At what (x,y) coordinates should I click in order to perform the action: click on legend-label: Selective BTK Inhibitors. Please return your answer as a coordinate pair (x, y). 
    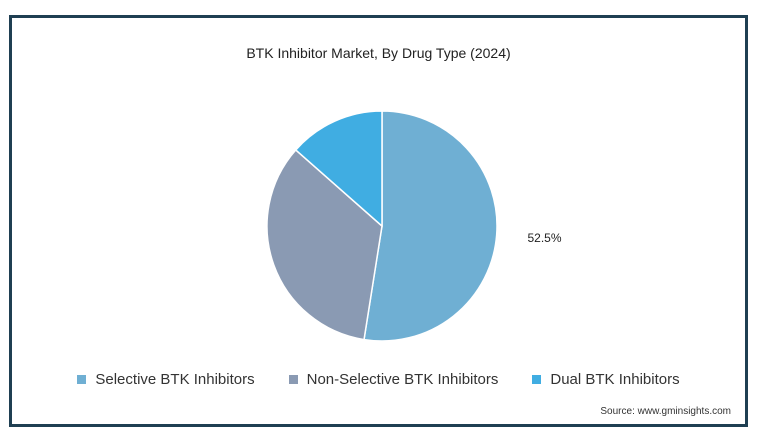
    Looking at the image, I should click on (175, 379).